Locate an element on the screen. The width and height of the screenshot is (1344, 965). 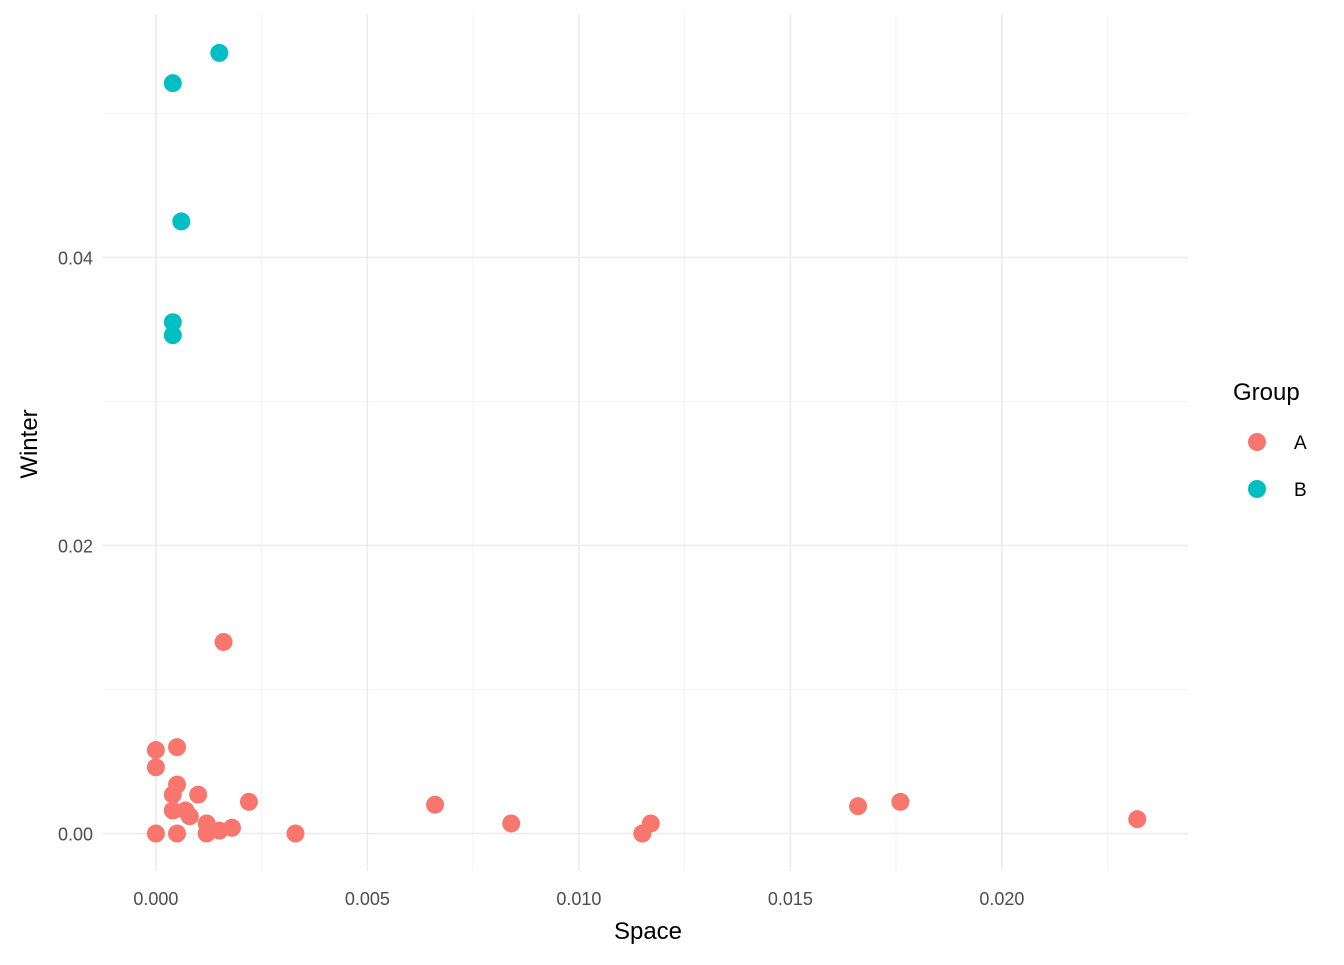
x-tick-label: 0.010 is located at coordinates (578, 899).